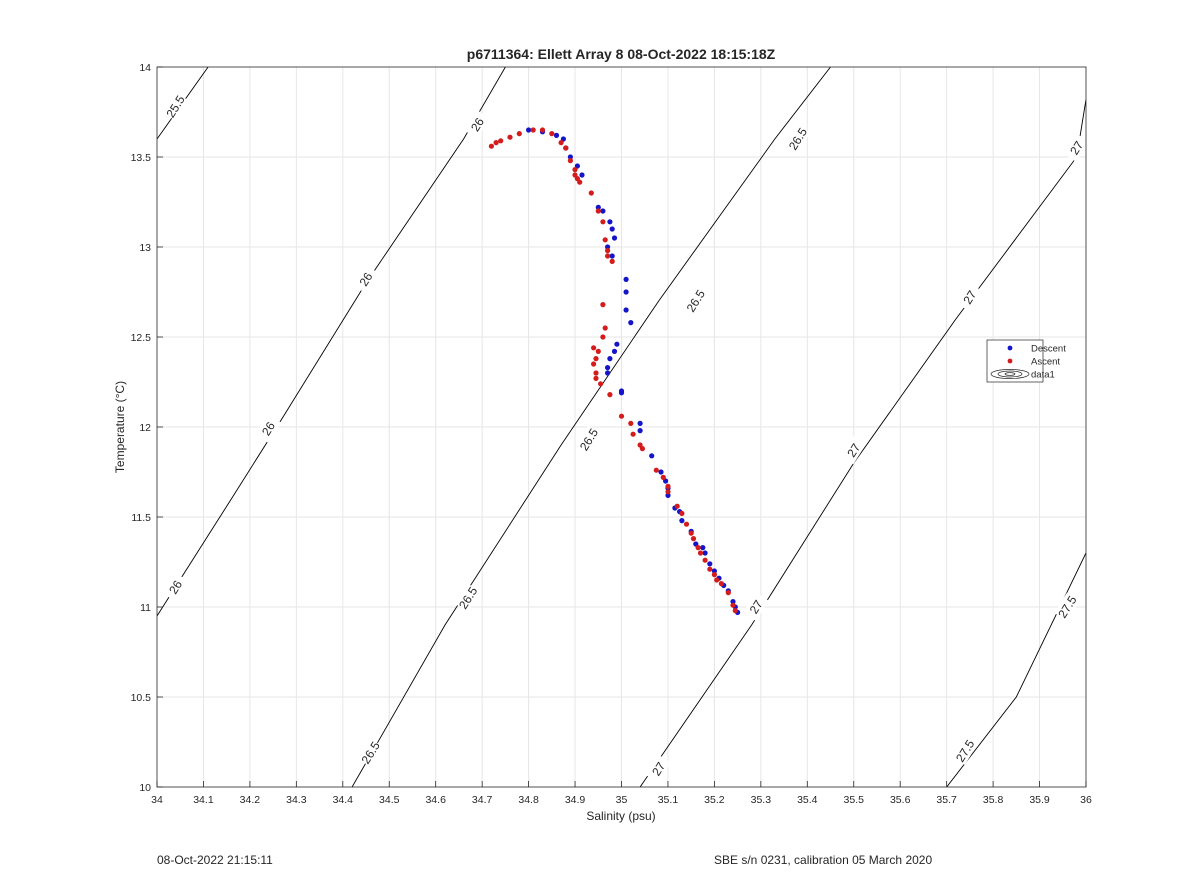  I want to click on y-tick-label: 11, so click(145, 608).